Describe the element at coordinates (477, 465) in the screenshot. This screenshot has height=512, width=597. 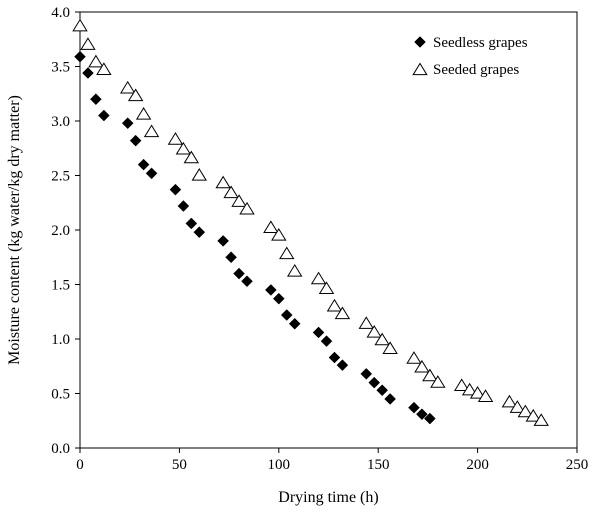
I see `x-tick-label: 200` at that location.